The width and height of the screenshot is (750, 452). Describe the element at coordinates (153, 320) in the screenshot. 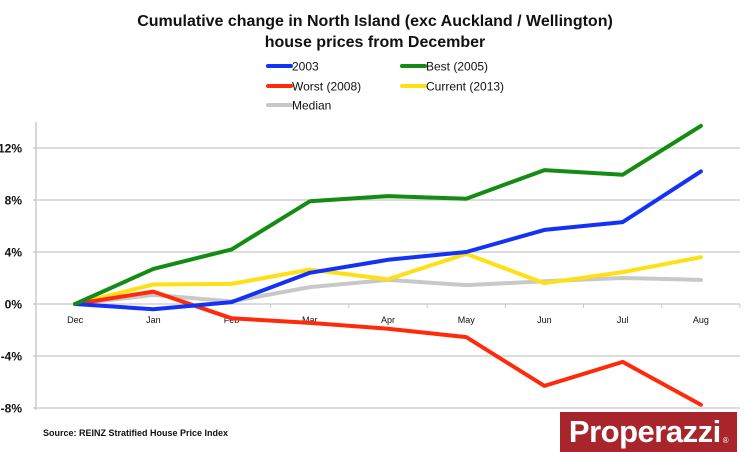

I see `x-tick-label: Jan` at that location.